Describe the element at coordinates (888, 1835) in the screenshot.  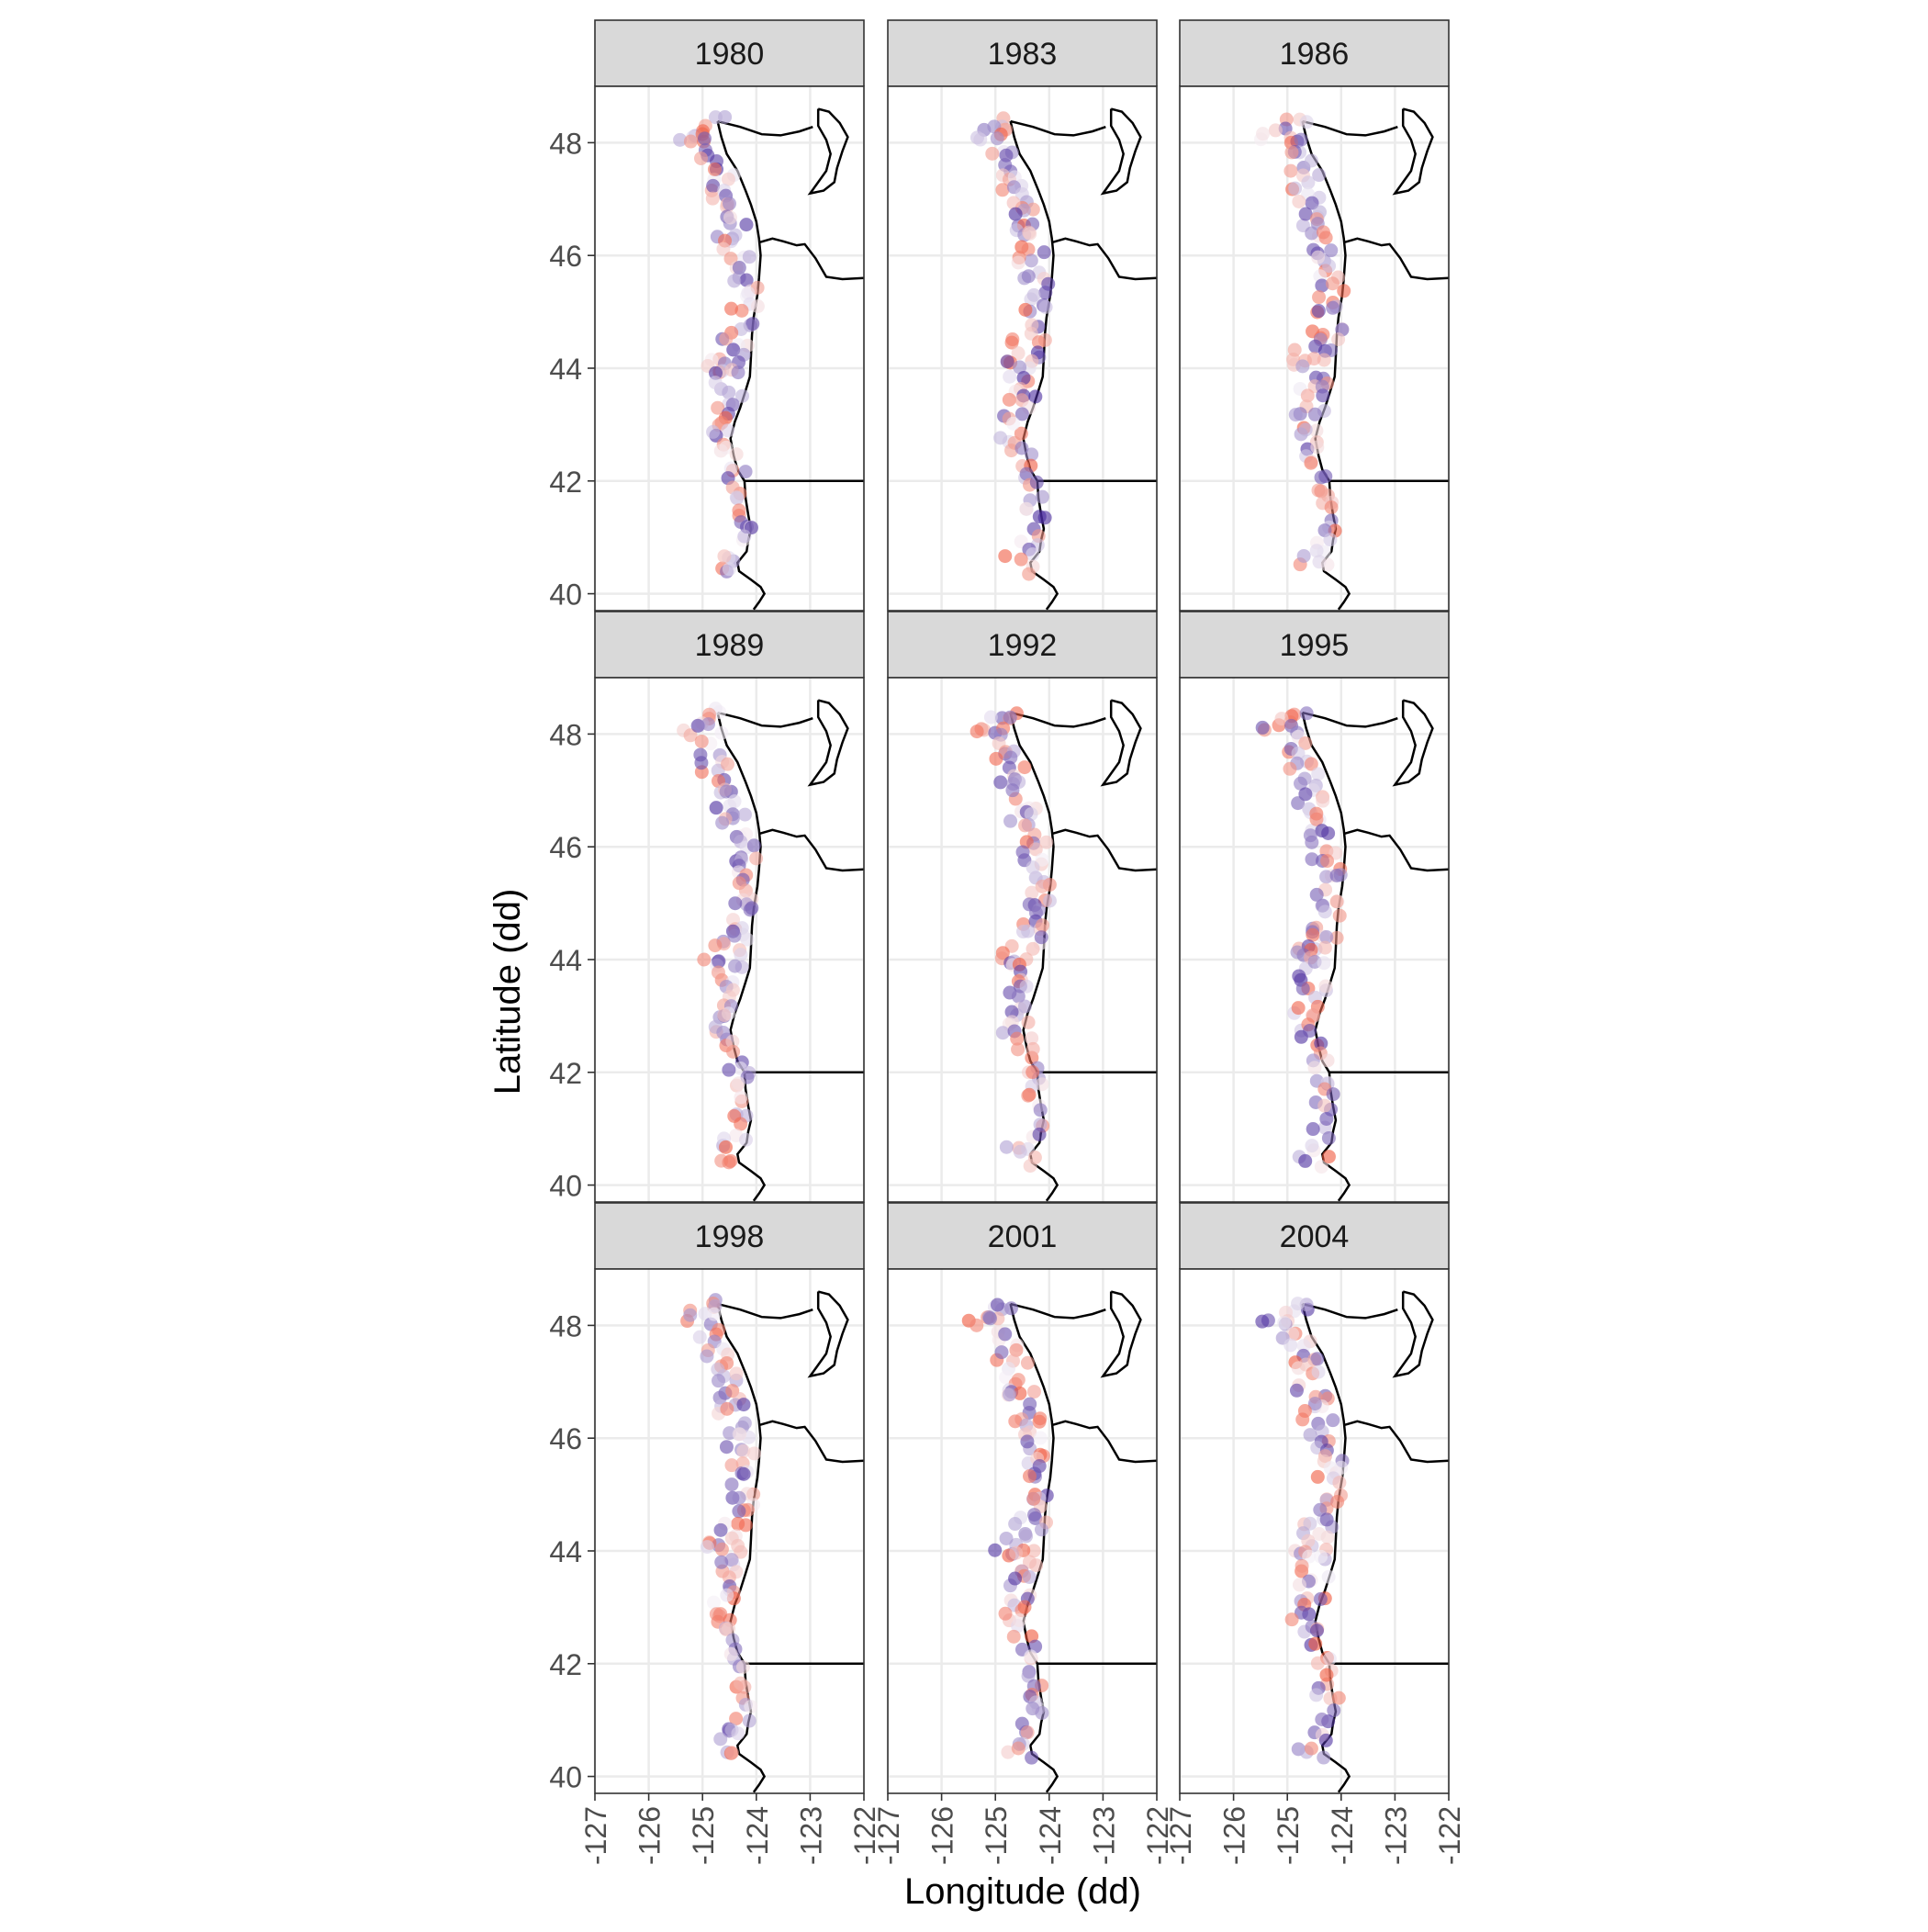
I see `x-tick-label: -127` at that location.